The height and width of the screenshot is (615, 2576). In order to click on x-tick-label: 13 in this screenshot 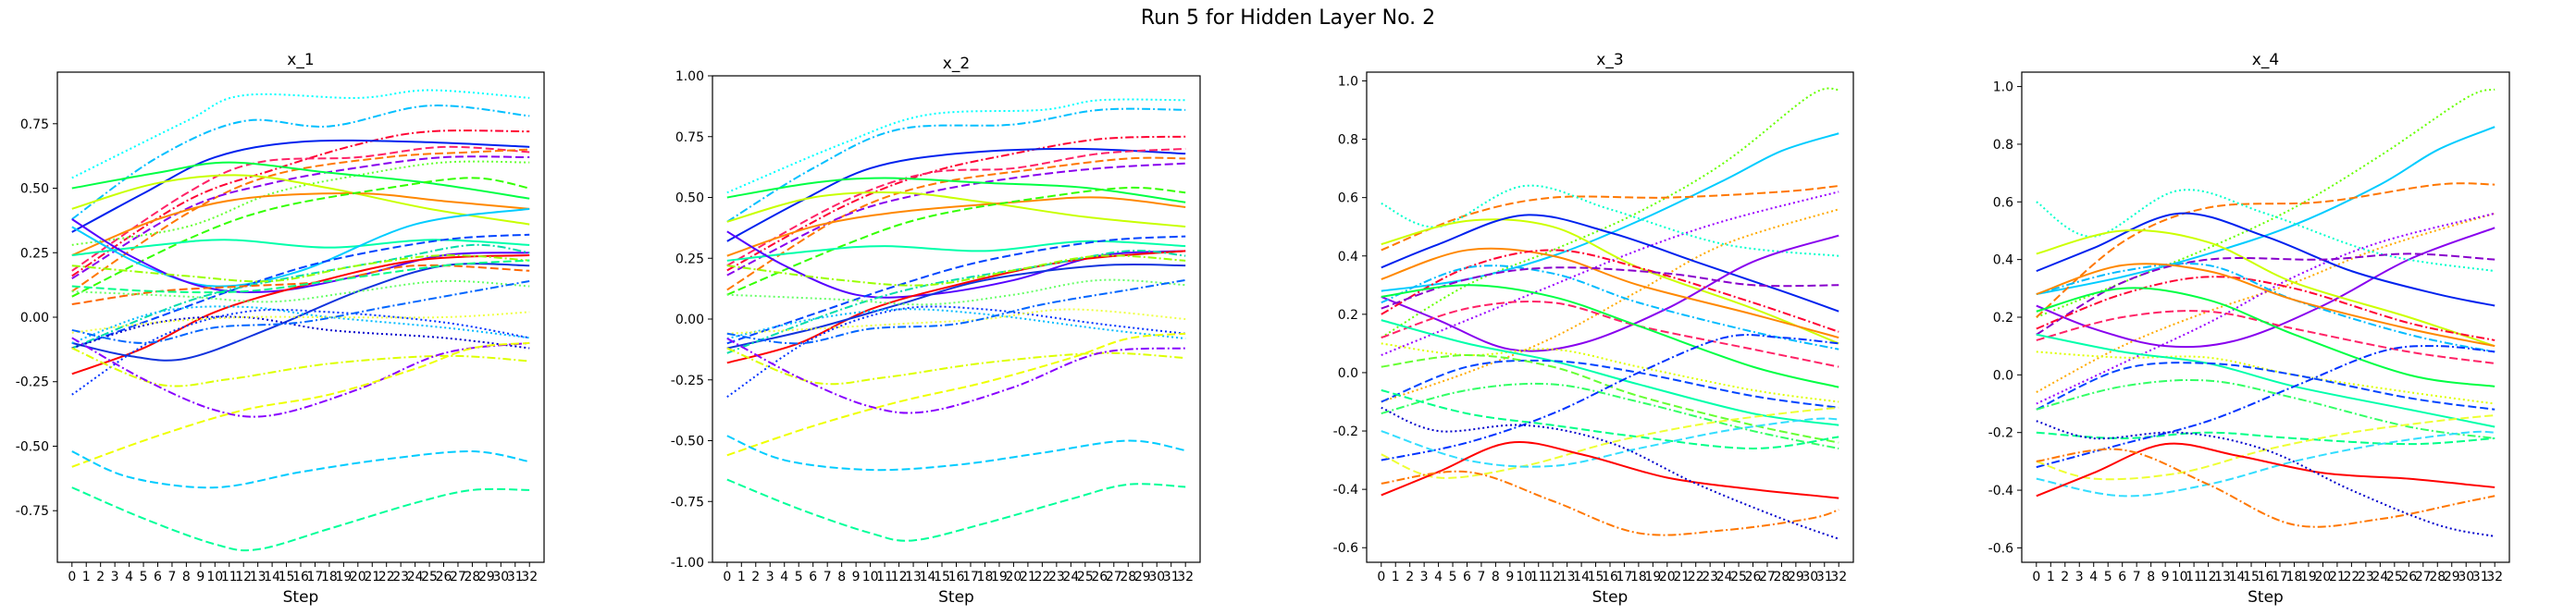, I will do `click(258, 577)`.